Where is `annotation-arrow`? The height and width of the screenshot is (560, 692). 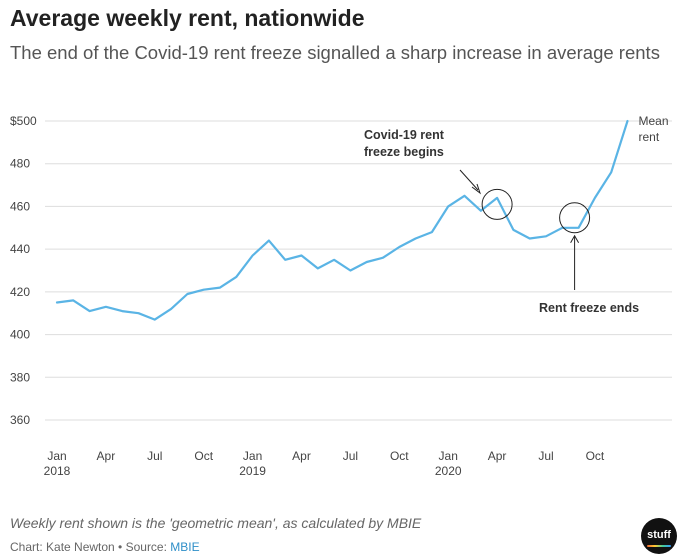 annotation-arrow is located at coordinates (469, 180).